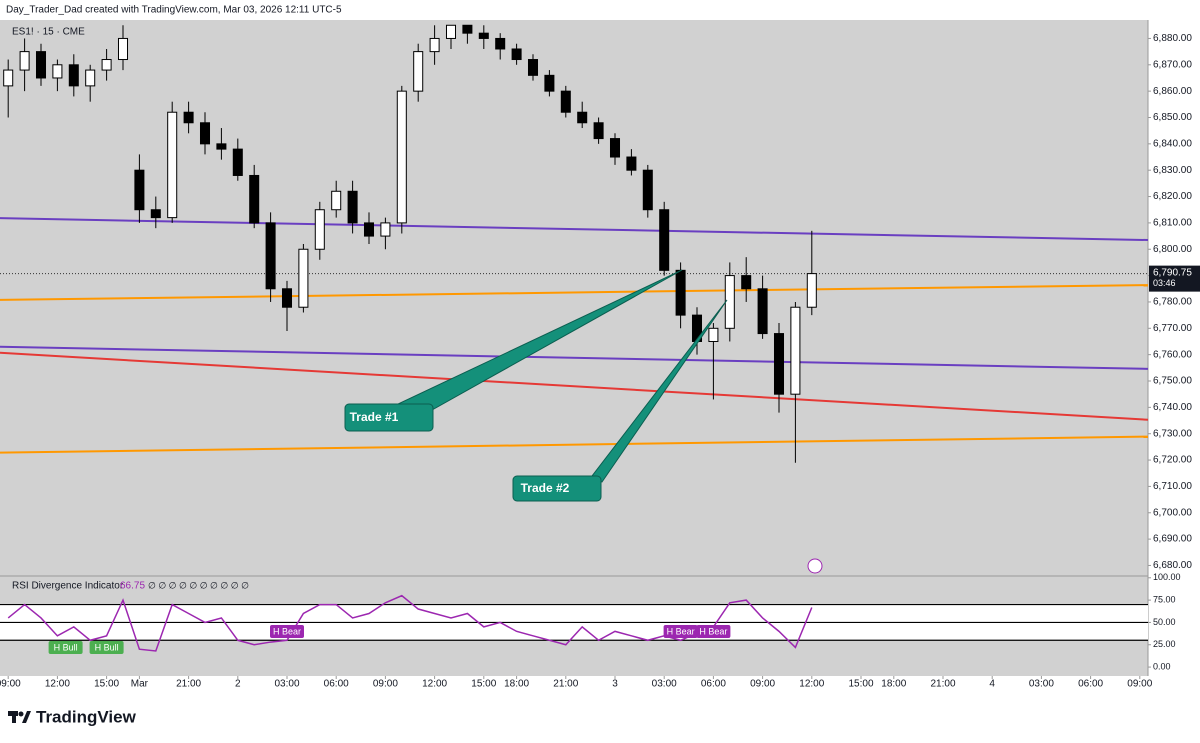 The height and width of the screenshot is (743, 1200). I want to click on brand: TradingView, so click(86, 716).